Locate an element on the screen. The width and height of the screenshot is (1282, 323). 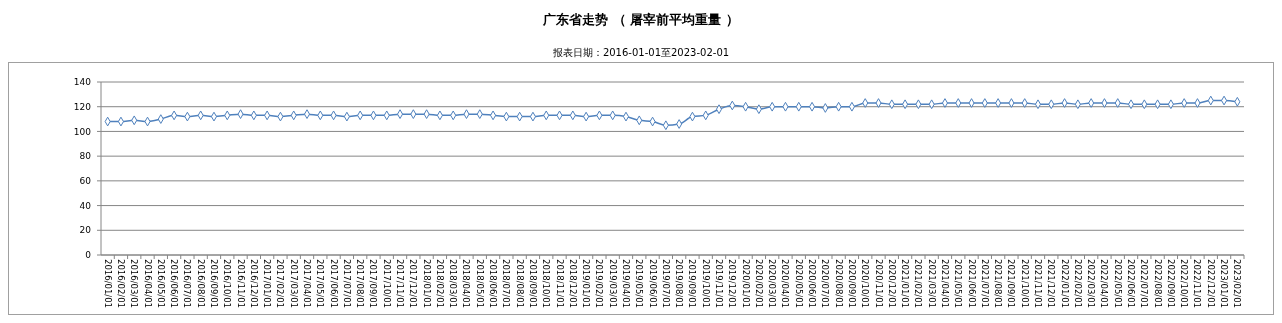
y-tick-label: 120 is located at coordinates (82, 106).